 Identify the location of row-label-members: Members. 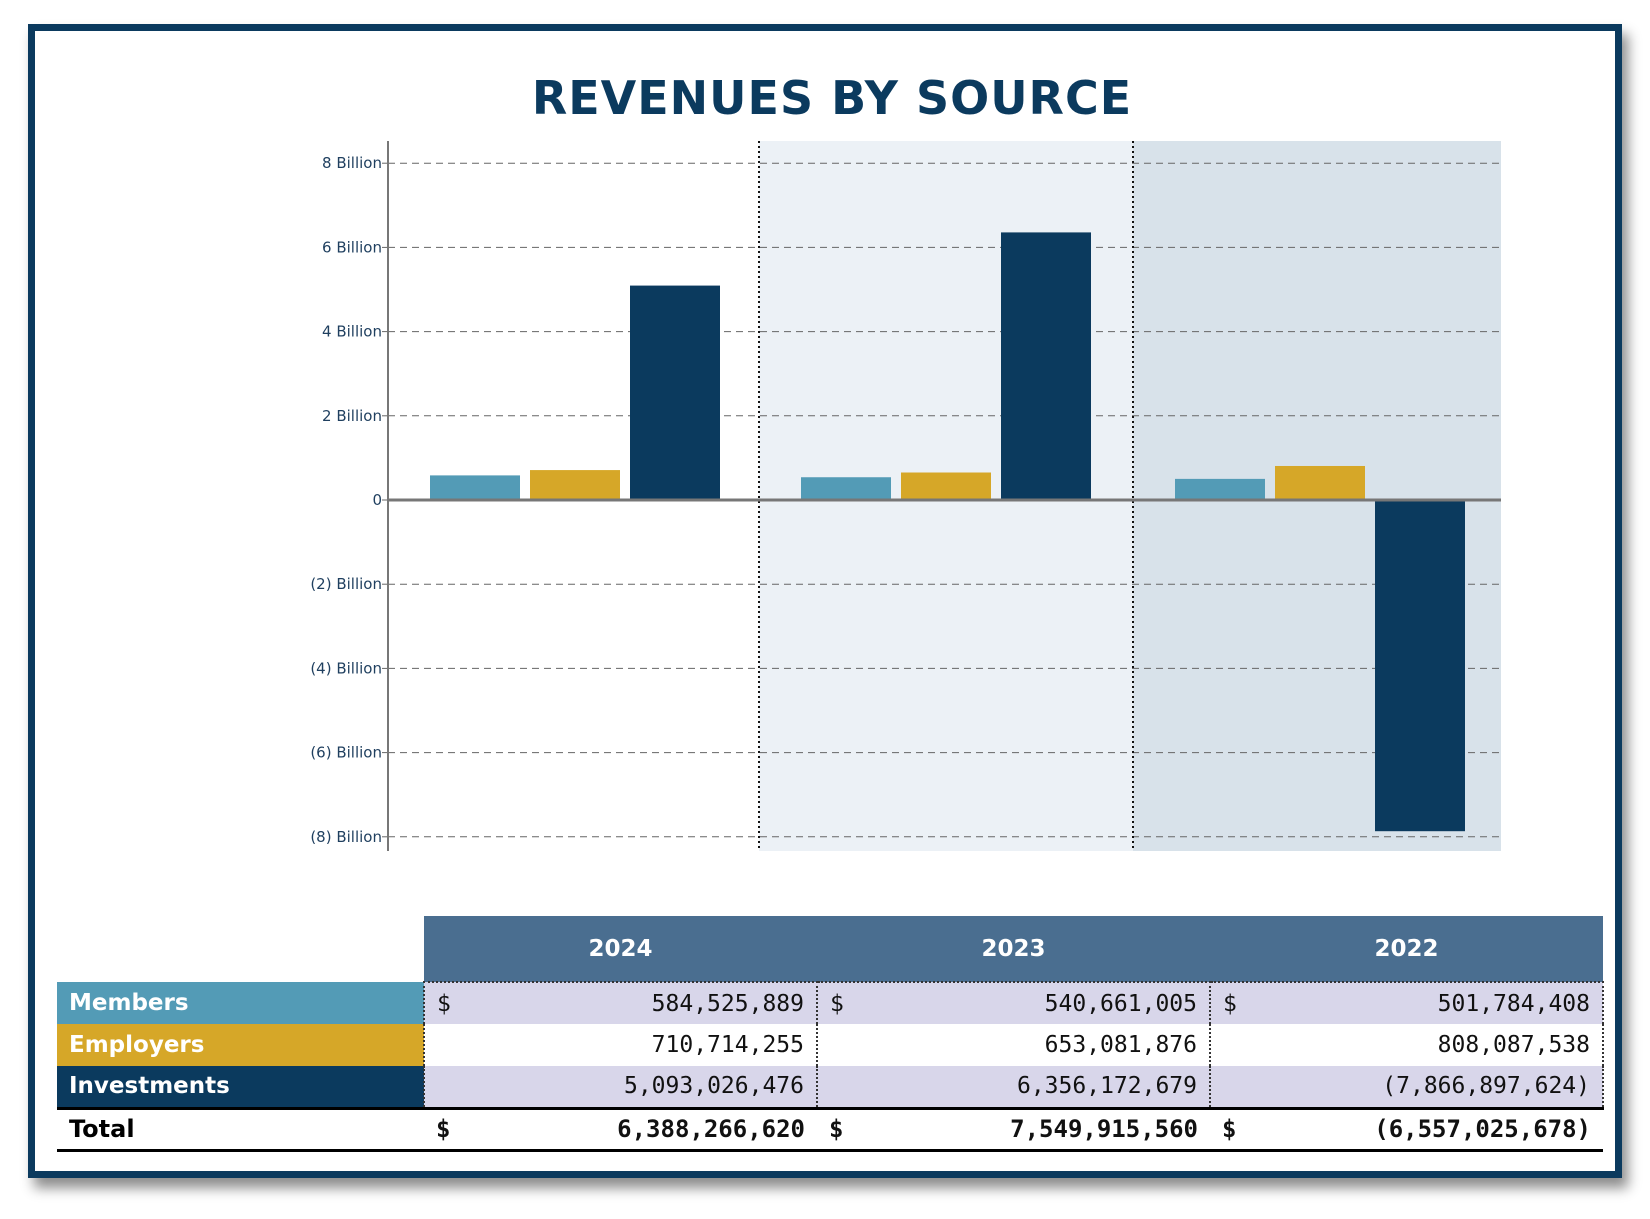
(240, 1003).